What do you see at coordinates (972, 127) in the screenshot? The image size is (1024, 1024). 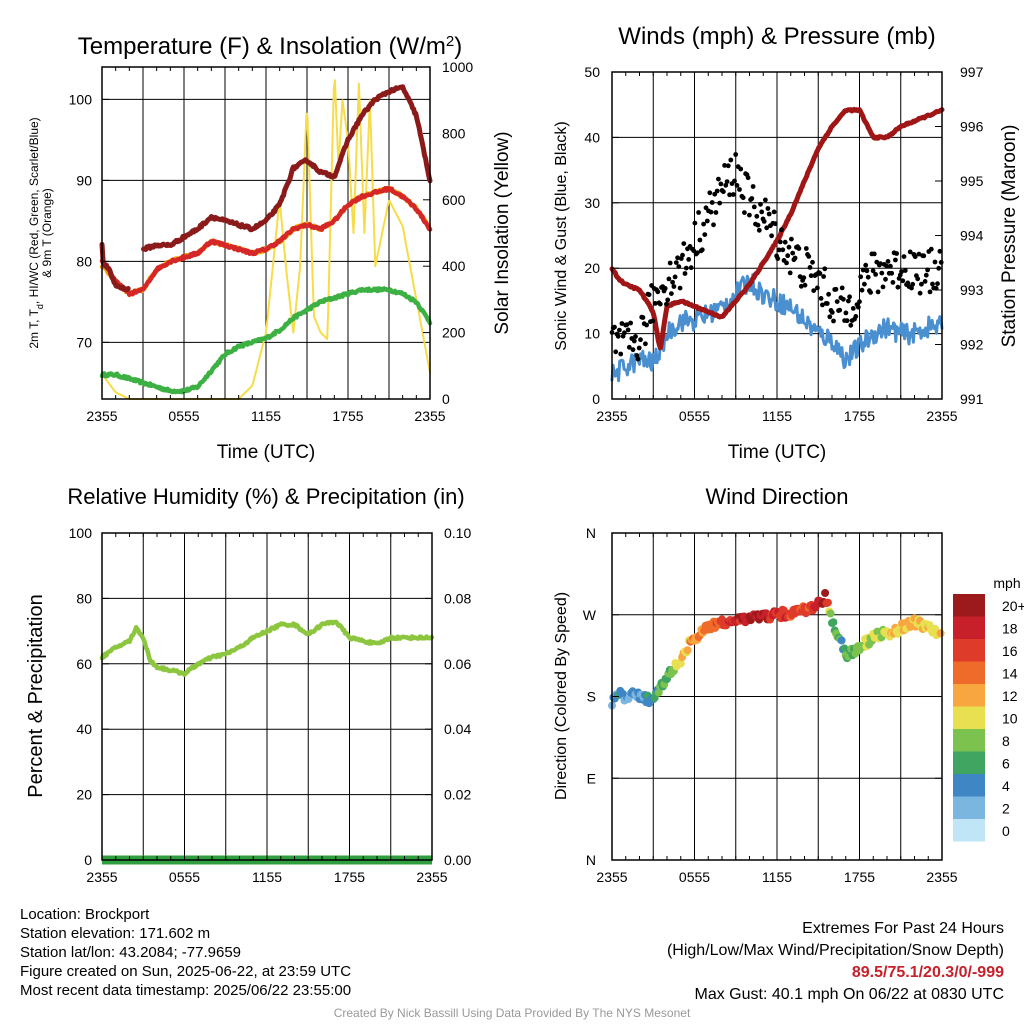 I see `y2-tick-label: 996` at bounding box center [972, 127].